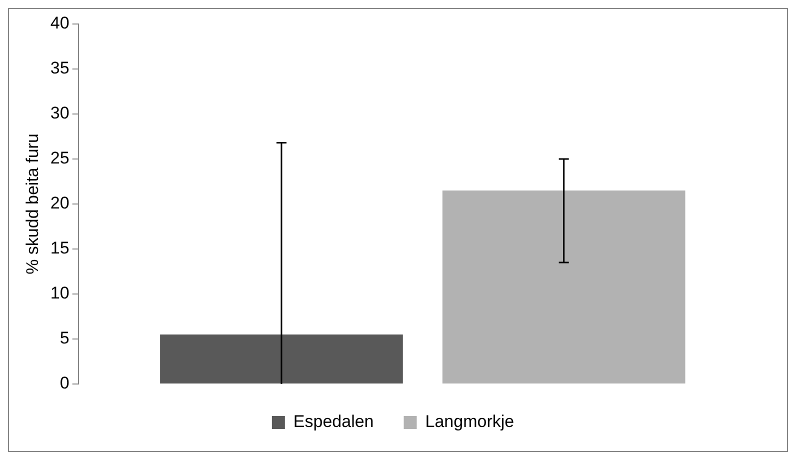 This screenshot has width=798, height=462. What do you see at coordinates (60, 293) in the screenshot?
I see `y-tick-label: 10` at bounding box center [60, 293].